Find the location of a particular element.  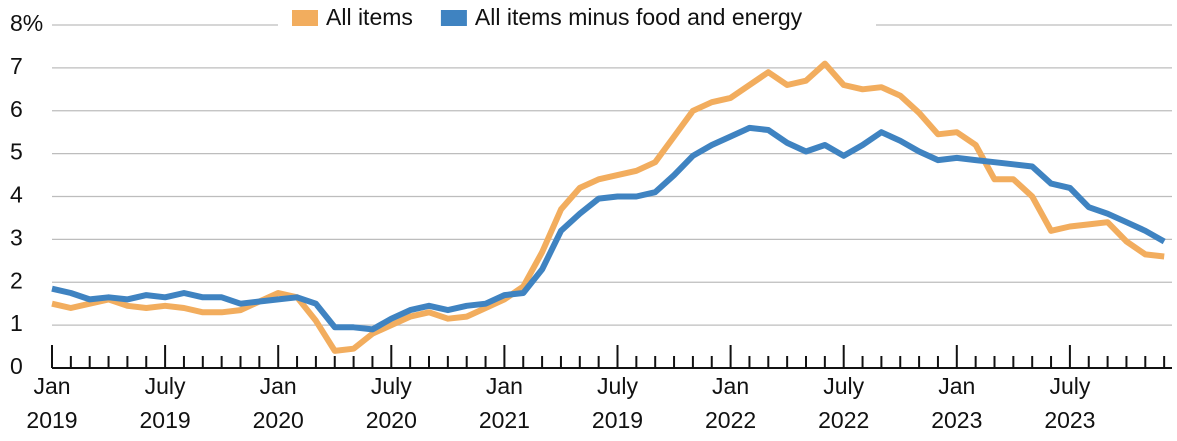

x-tick-label: July 2020 is located at coordinates (391, 403).